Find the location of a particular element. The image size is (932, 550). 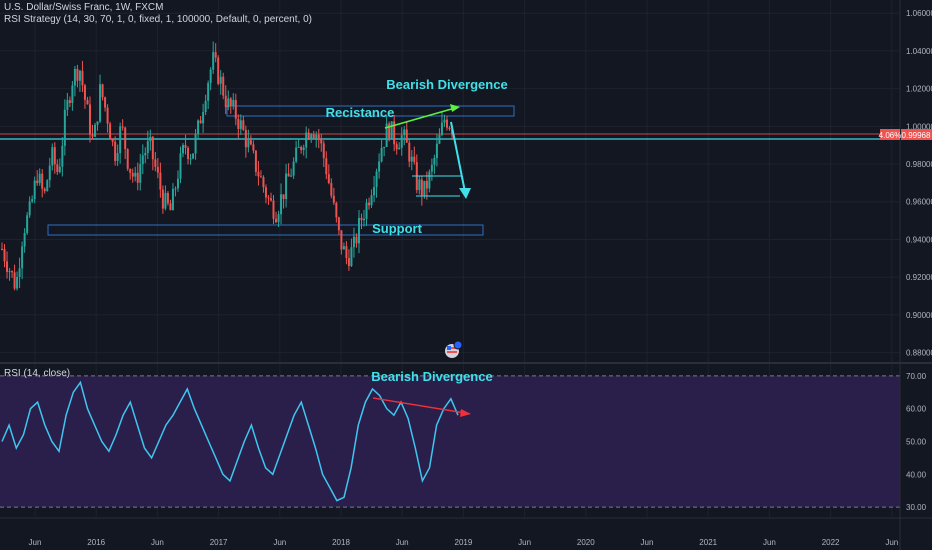

projected-down-arrow is located at coordinates (460, 160).